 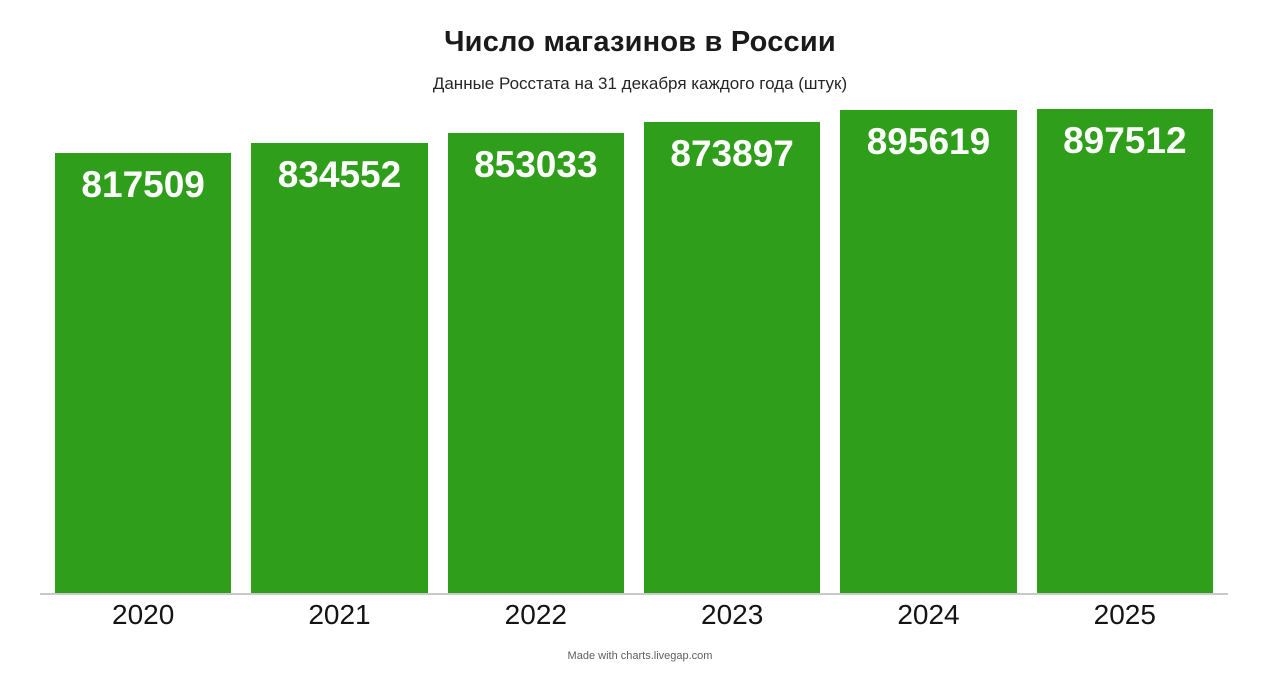 I want to click on bar-2020: 817509, so click(x=143, y=372).